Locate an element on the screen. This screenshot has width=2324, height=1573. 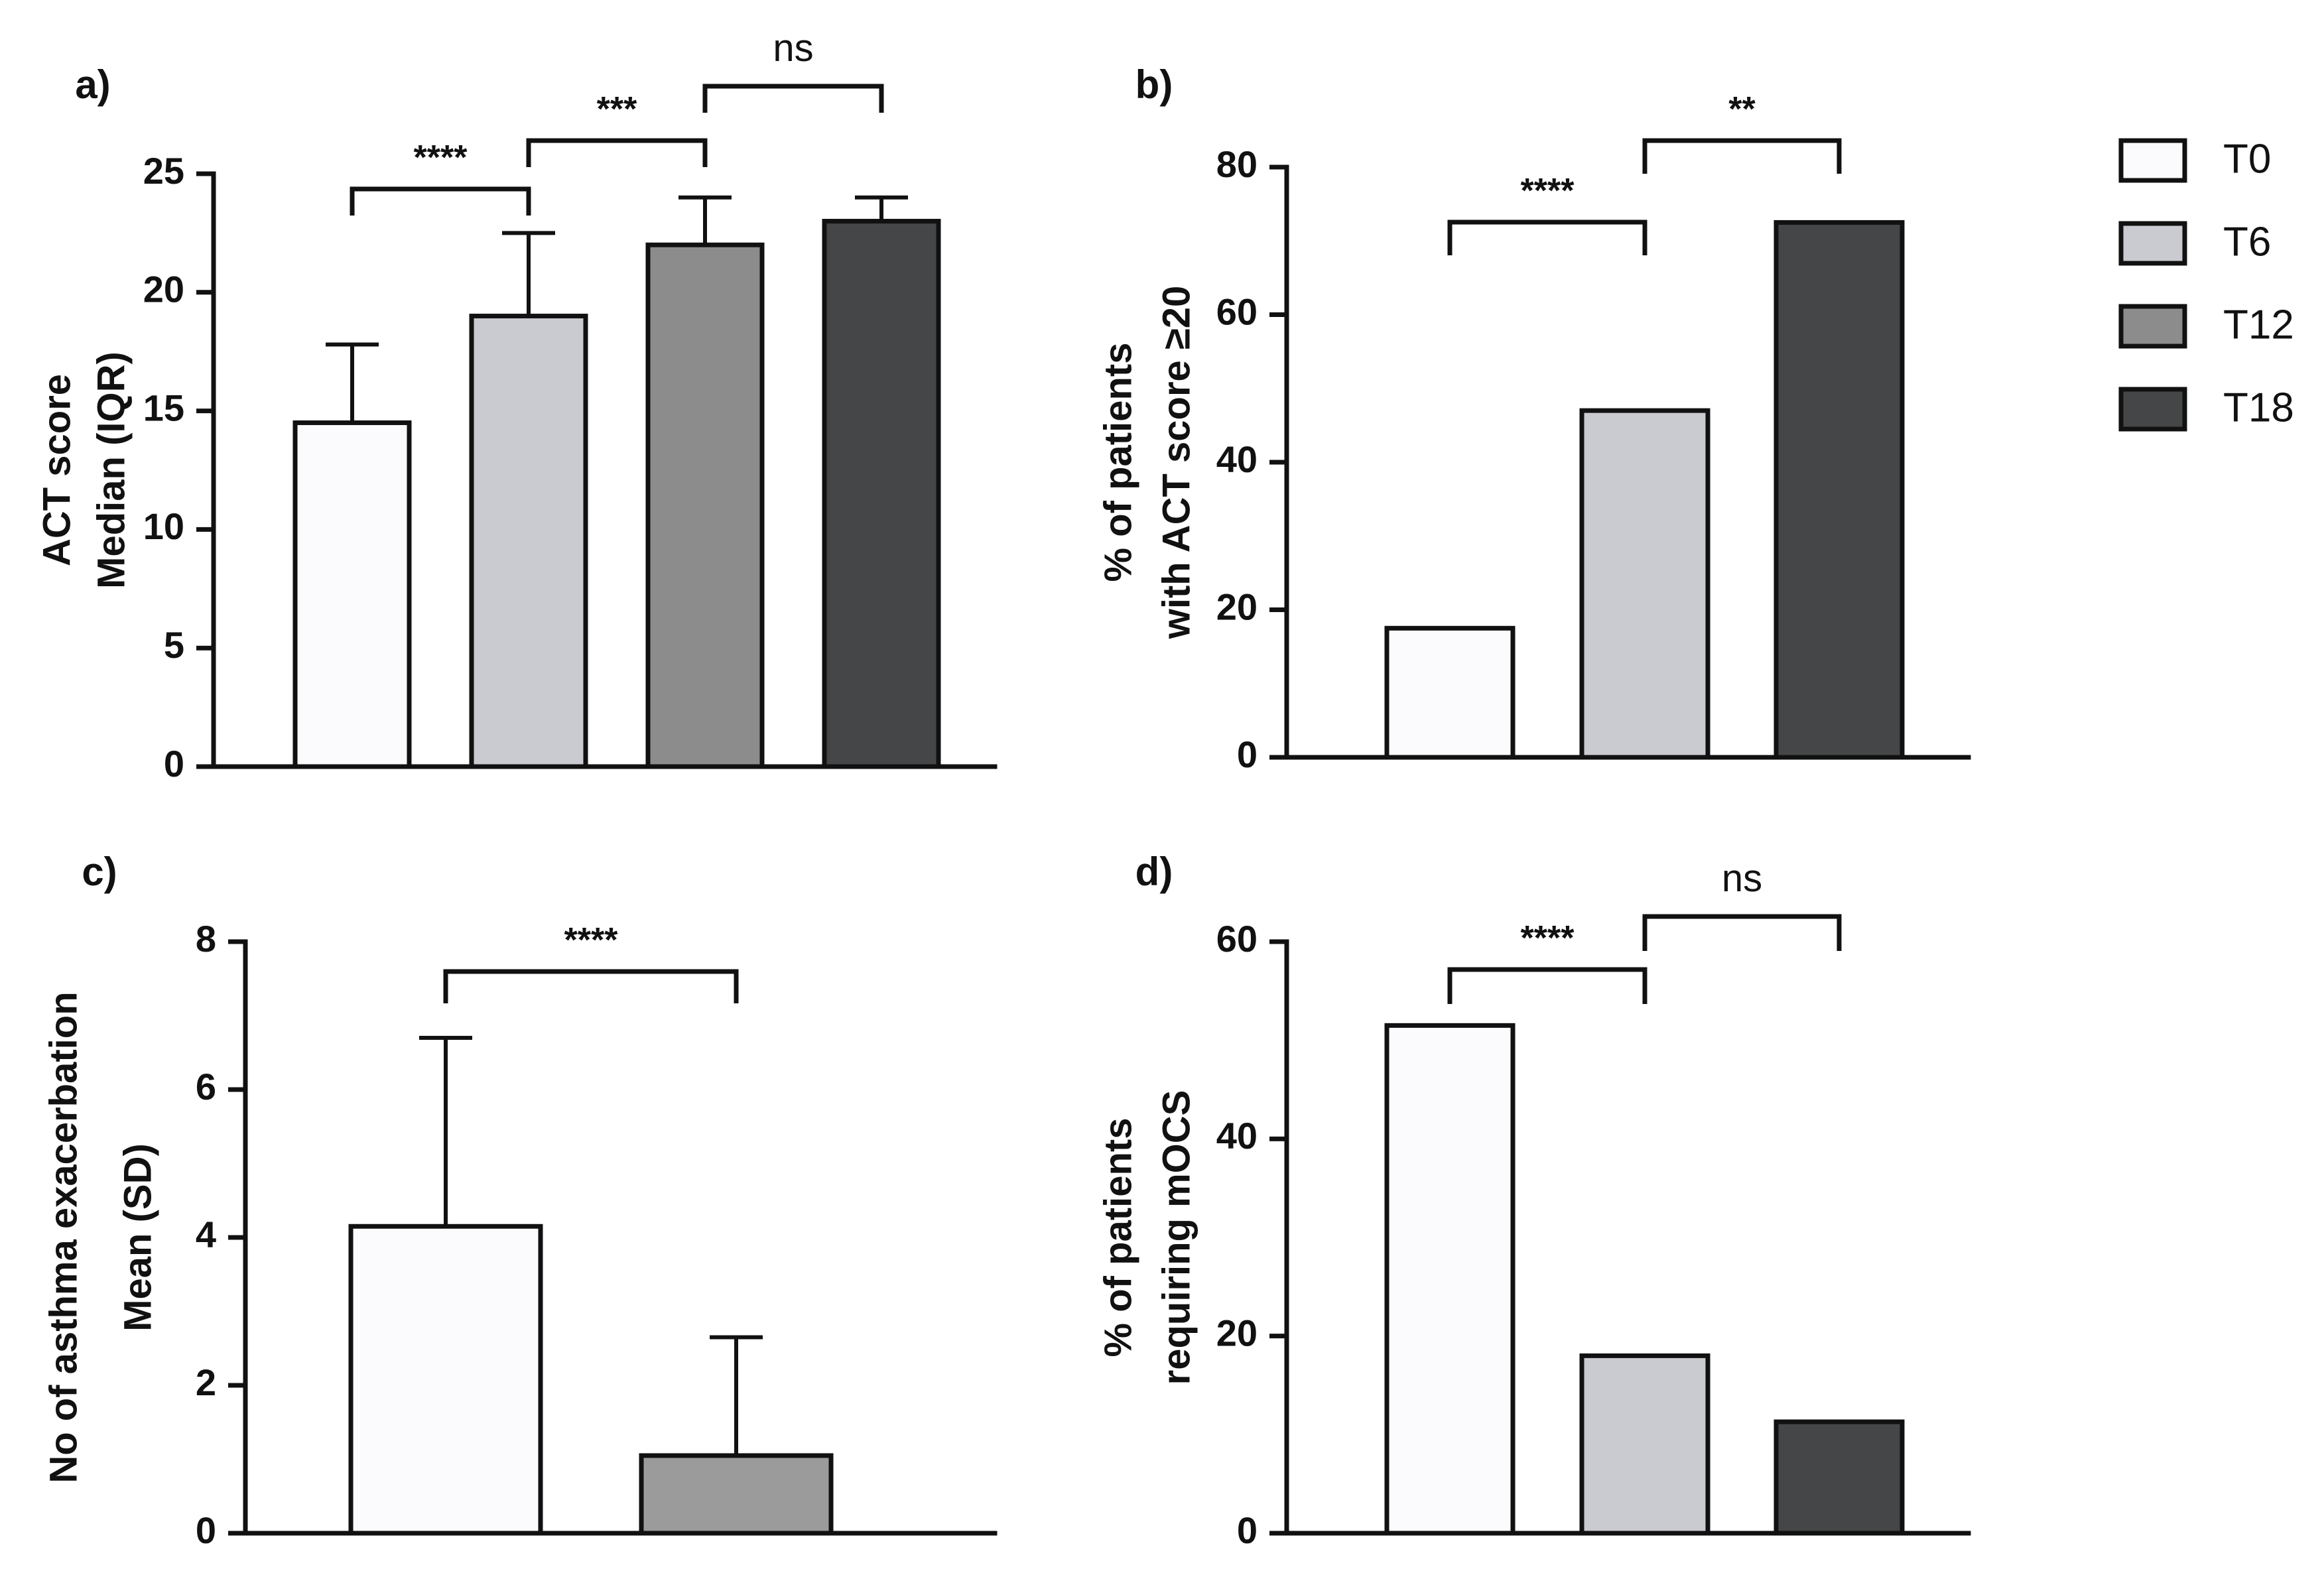
legend-swatch-t12 is located at coordinates (2152, 326).